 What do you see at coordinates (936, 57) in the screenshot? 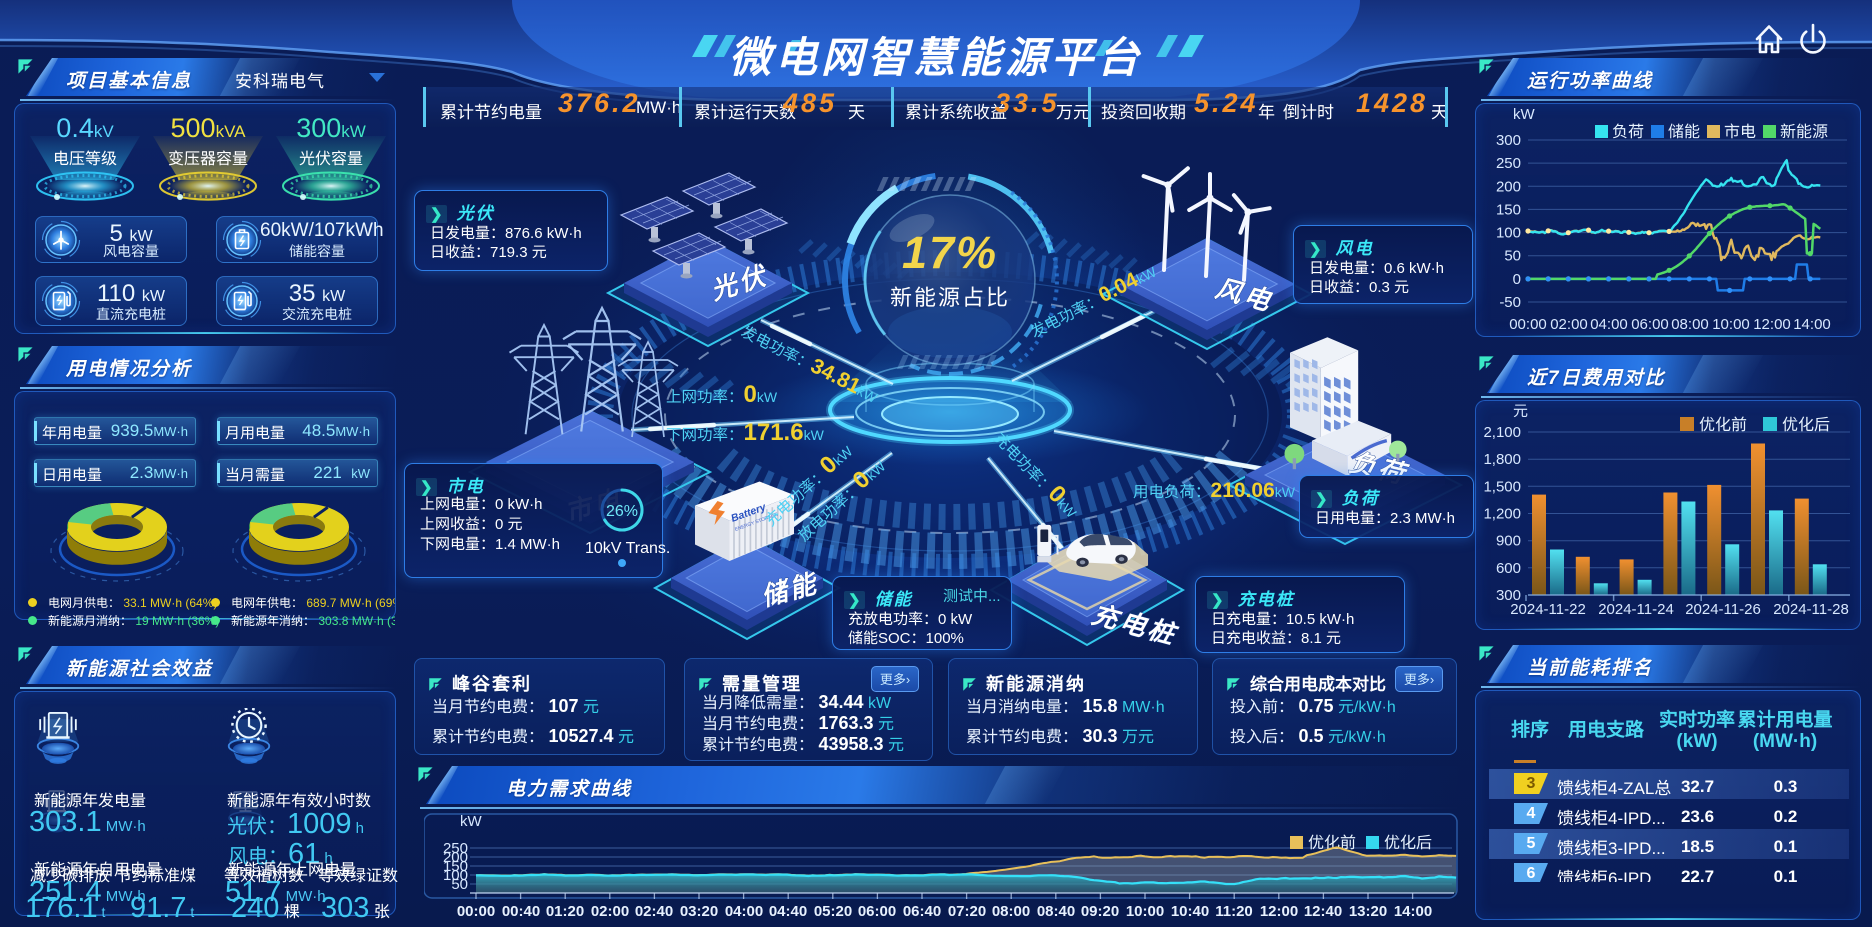
I see `svg-text: 微电网智慧能源平台` at bounding box center [936, 57].